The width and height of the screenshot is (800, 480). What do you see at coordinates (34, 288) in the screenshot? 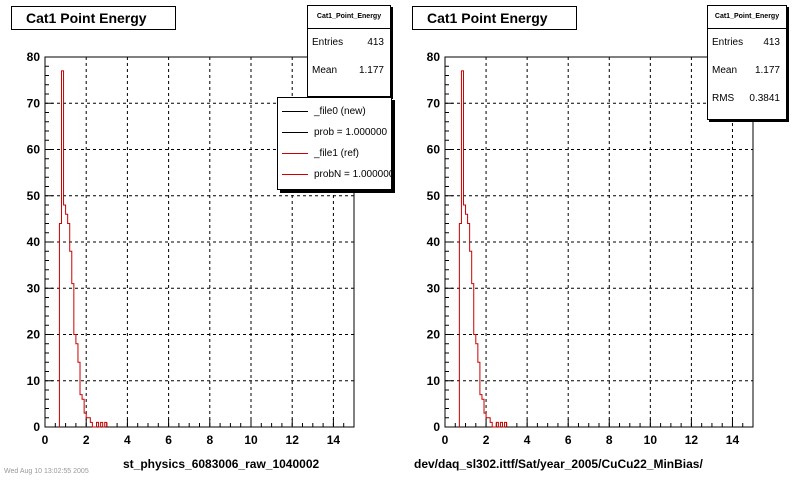
I see `left-y-tick-label: 30` at bounding box center [34, 288].